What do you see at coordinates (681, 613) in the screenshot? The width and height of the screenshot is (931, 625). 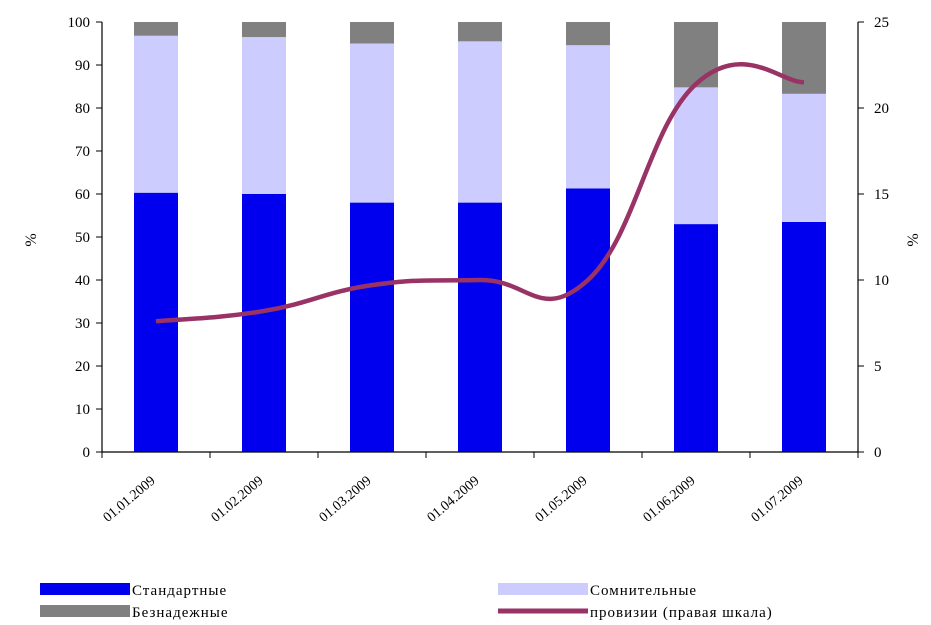 I see `legend-label-4: провизии (правая шкала)` at bounding box center [681, 613].